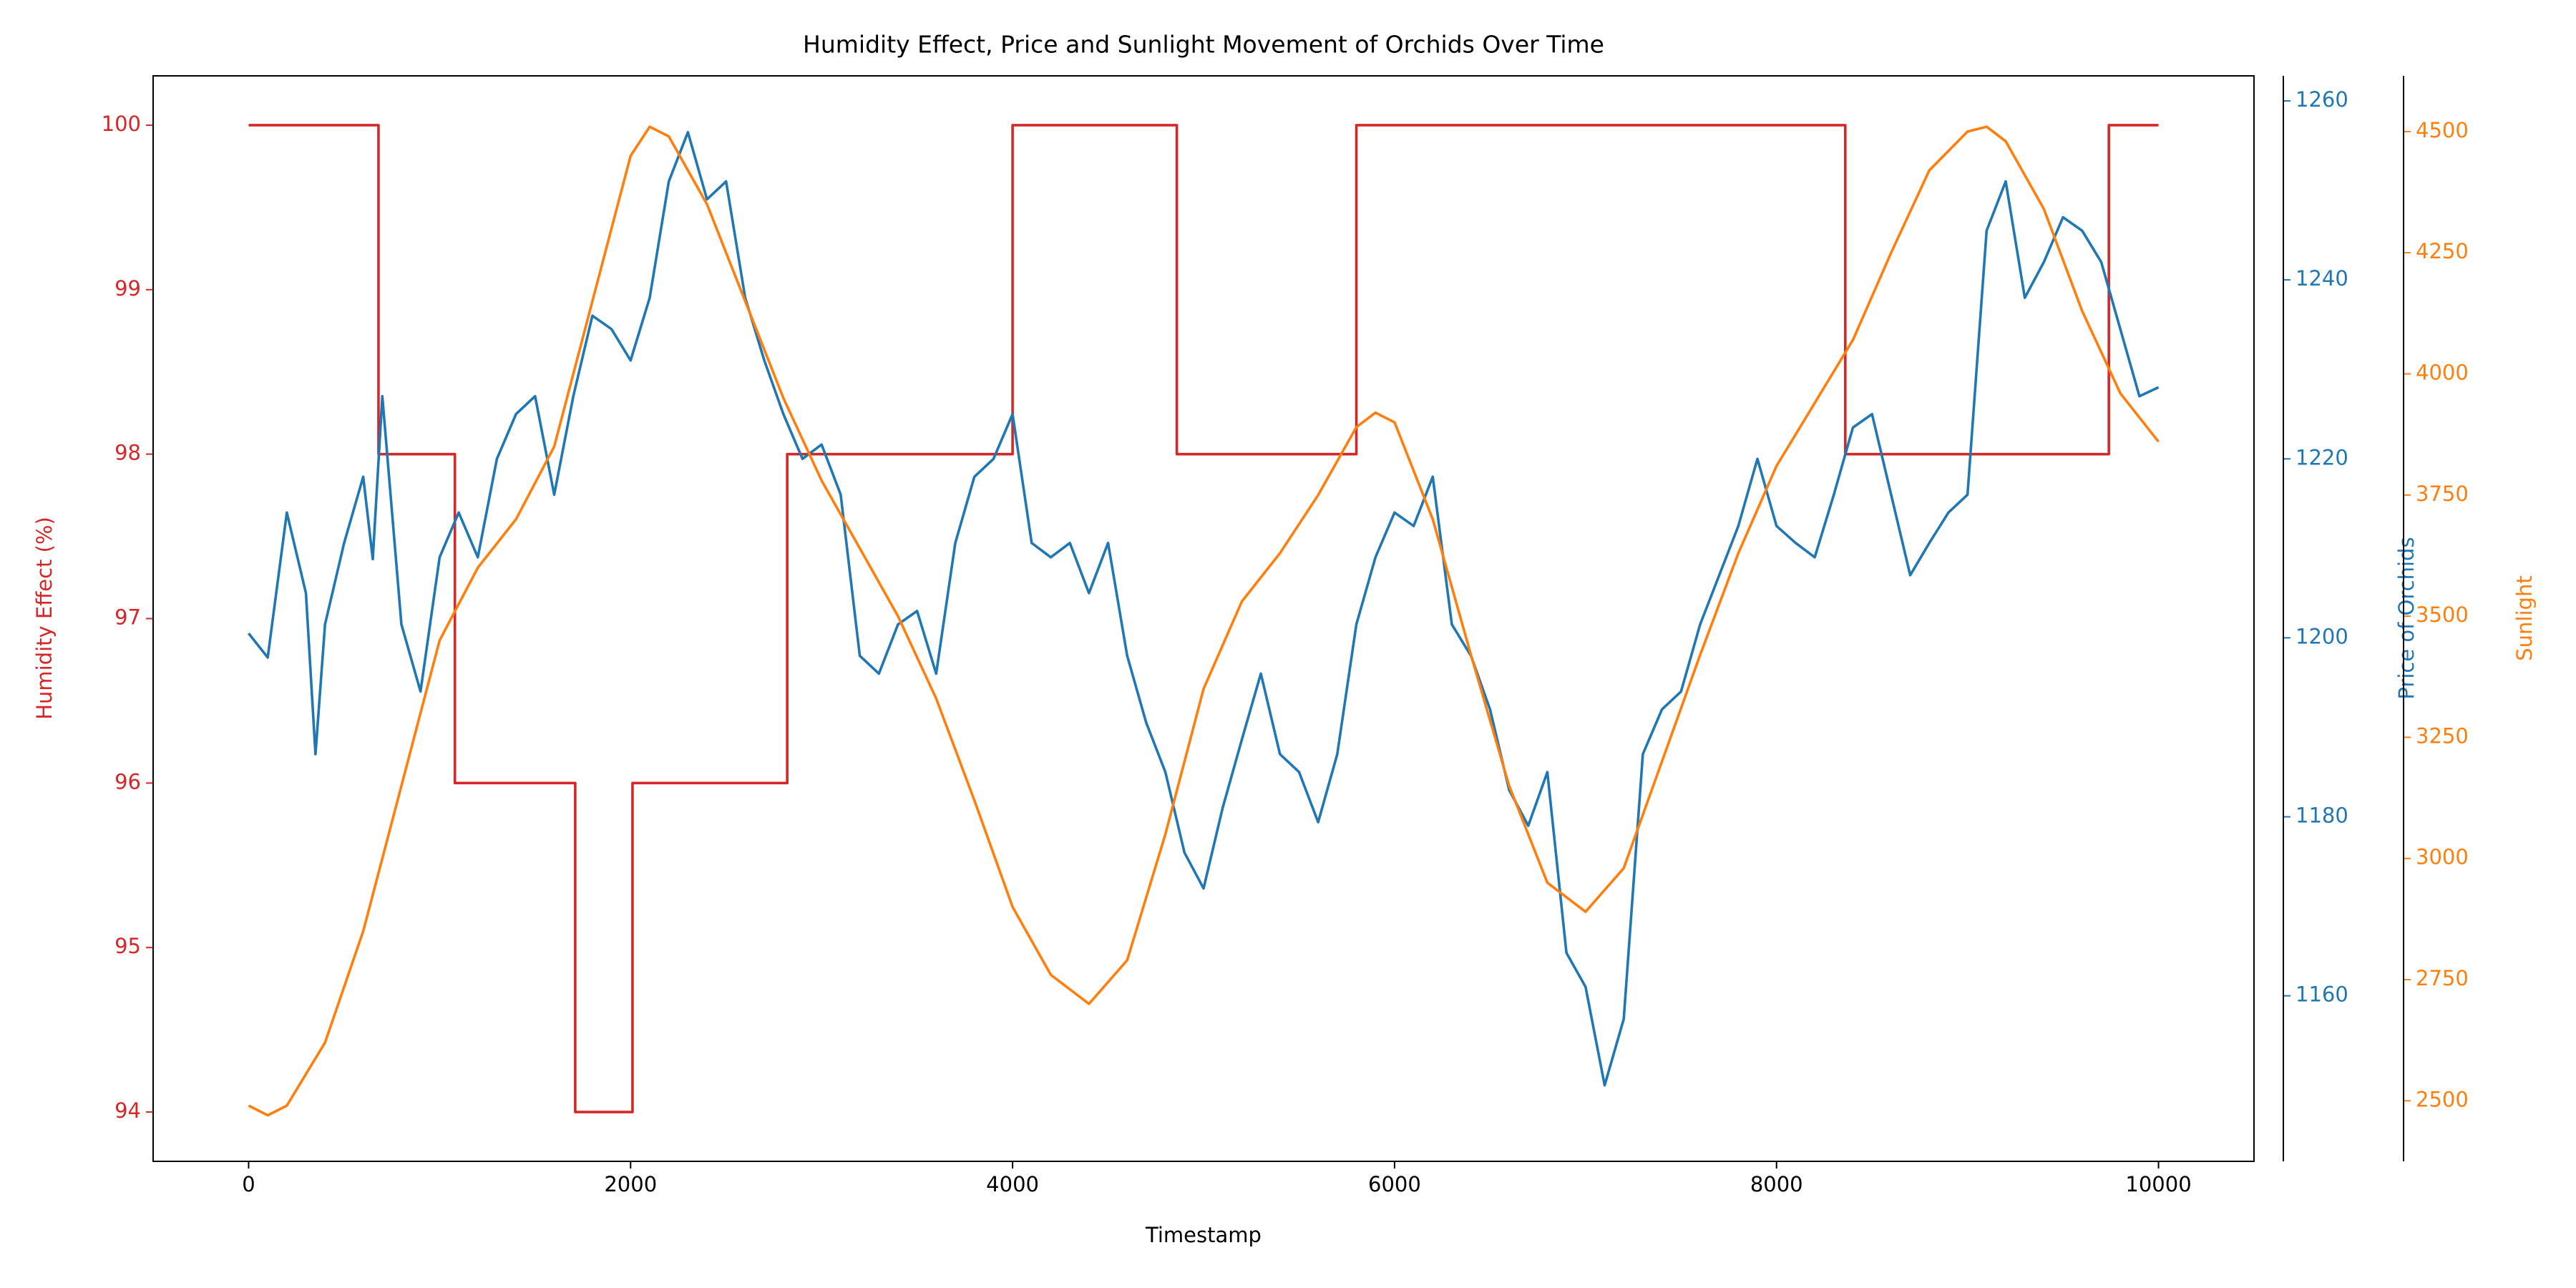 Image resolution: width=2576 pixels, height=1288 pixels. Describe the element at coordinates (127, 1110) in the screenshot. I see `y-tick-label: 94` at that location.